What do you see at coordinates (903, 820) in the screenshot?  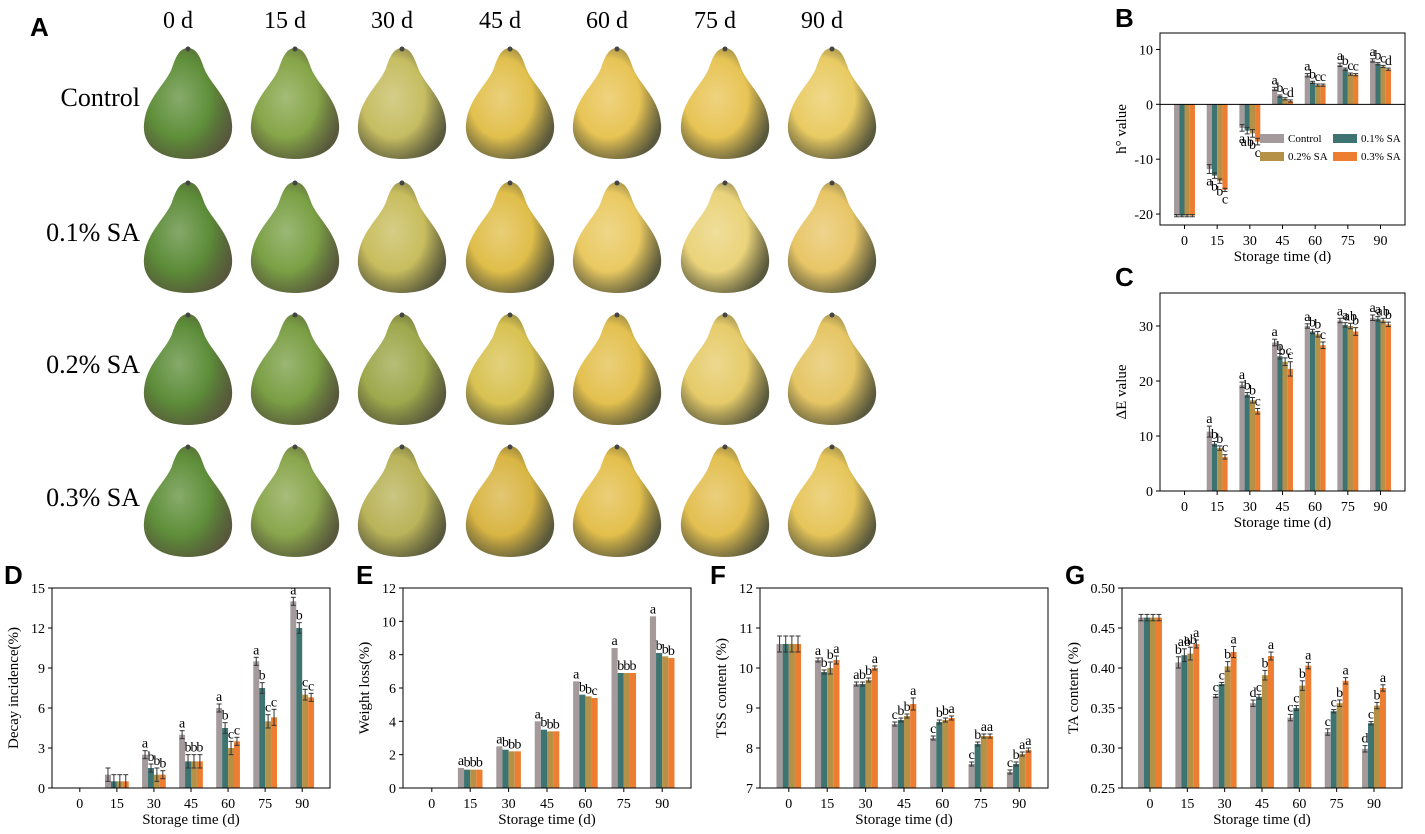 I see `xlabel-f: Storage time (d)` at bounding box center [903, 820].